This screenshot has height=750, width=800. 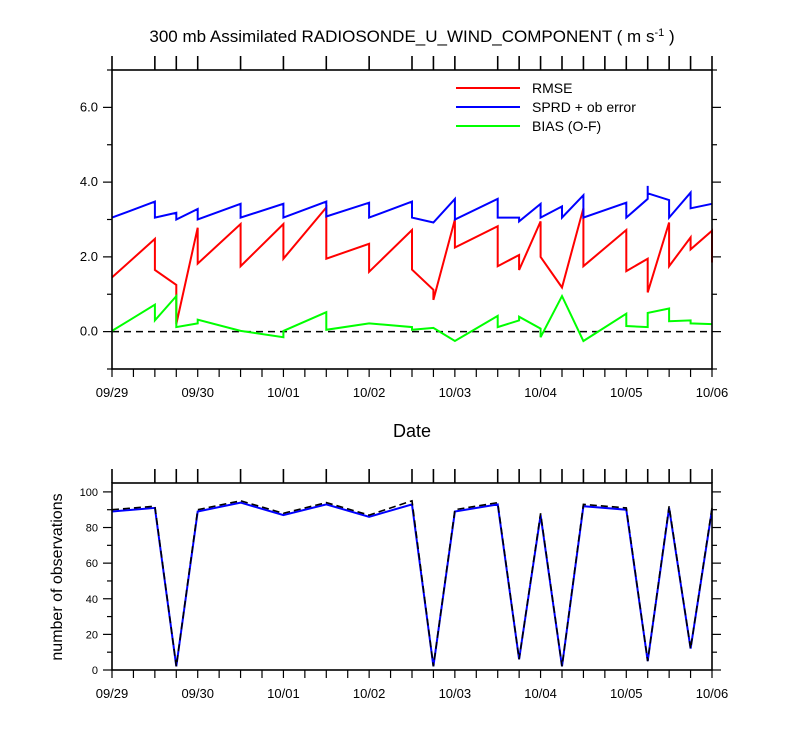 What do you see at coordinates (566, 126) in the screenshot?
I see `legend-label-2: BIAS (O-F)` at bounding box center [566, 126].